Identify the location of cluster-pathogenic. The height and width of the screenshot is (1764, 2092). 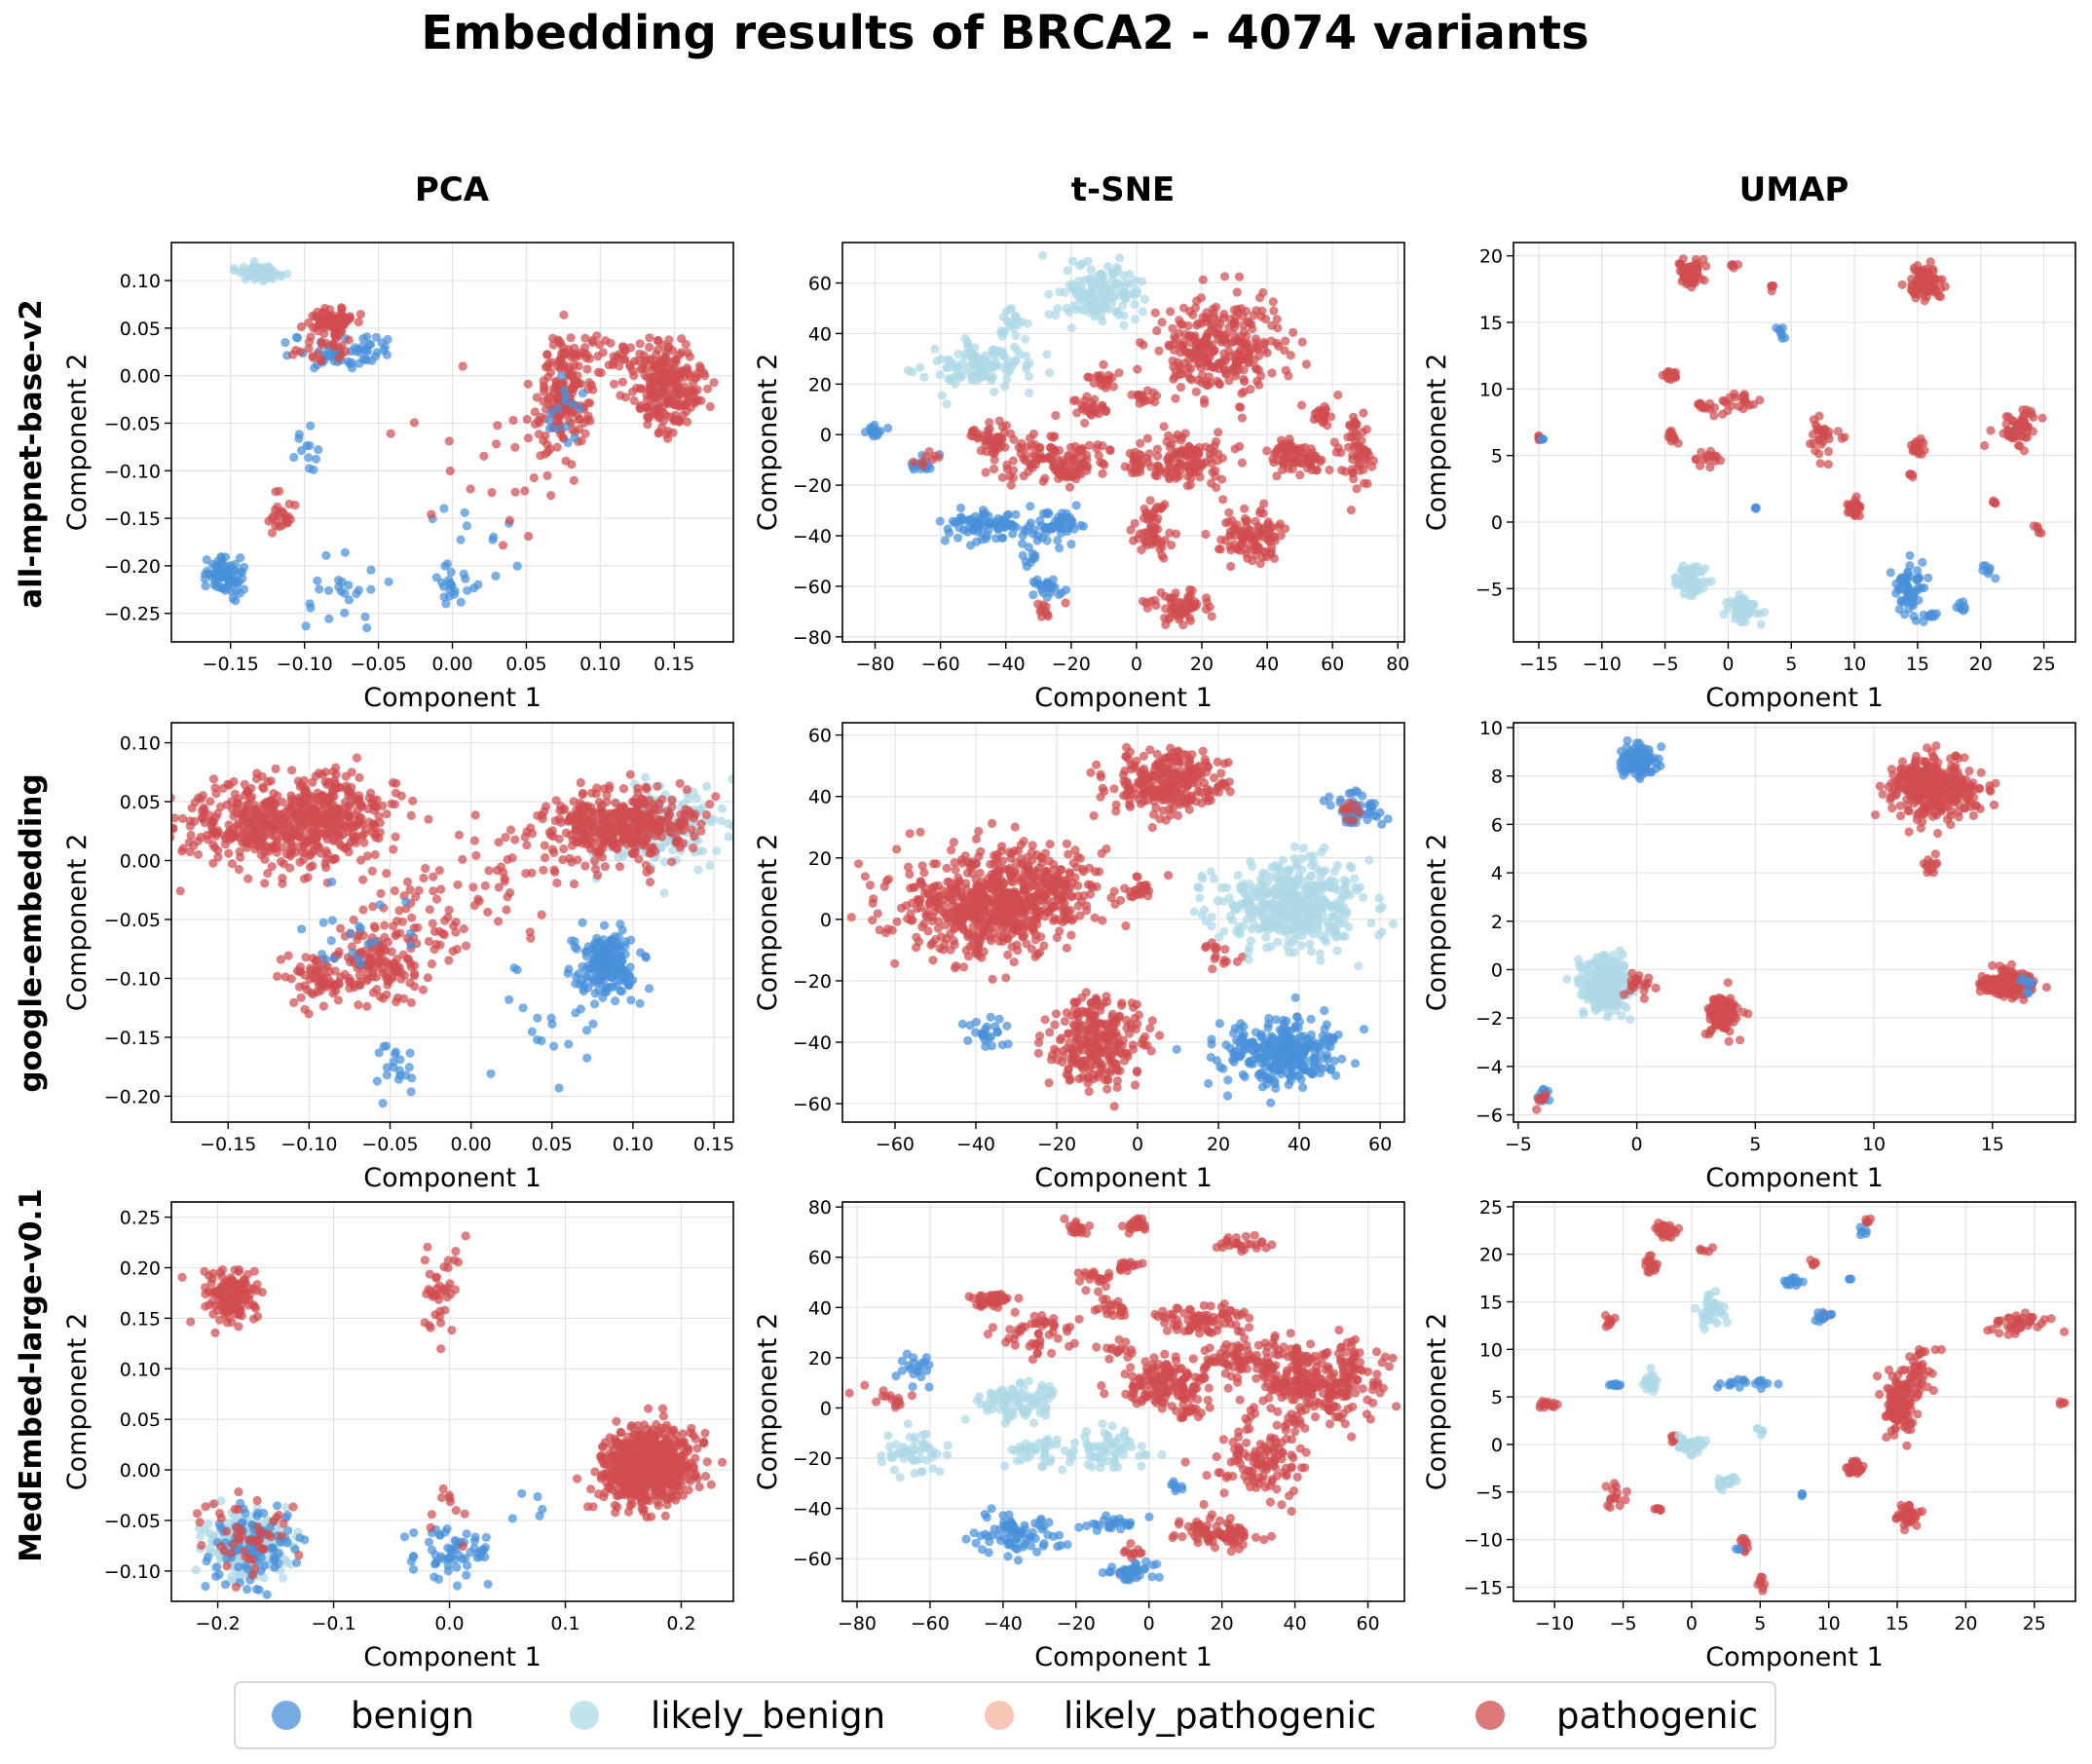
(1917, 446).